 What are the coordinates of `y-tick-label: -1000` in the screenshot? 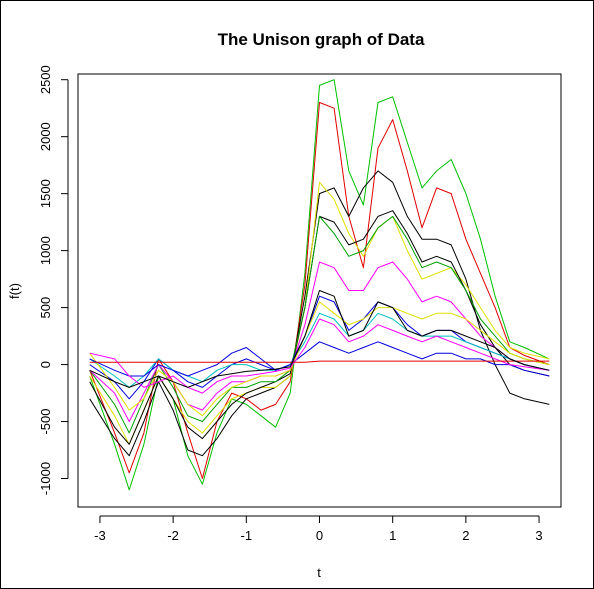 It's located at (45, 478).